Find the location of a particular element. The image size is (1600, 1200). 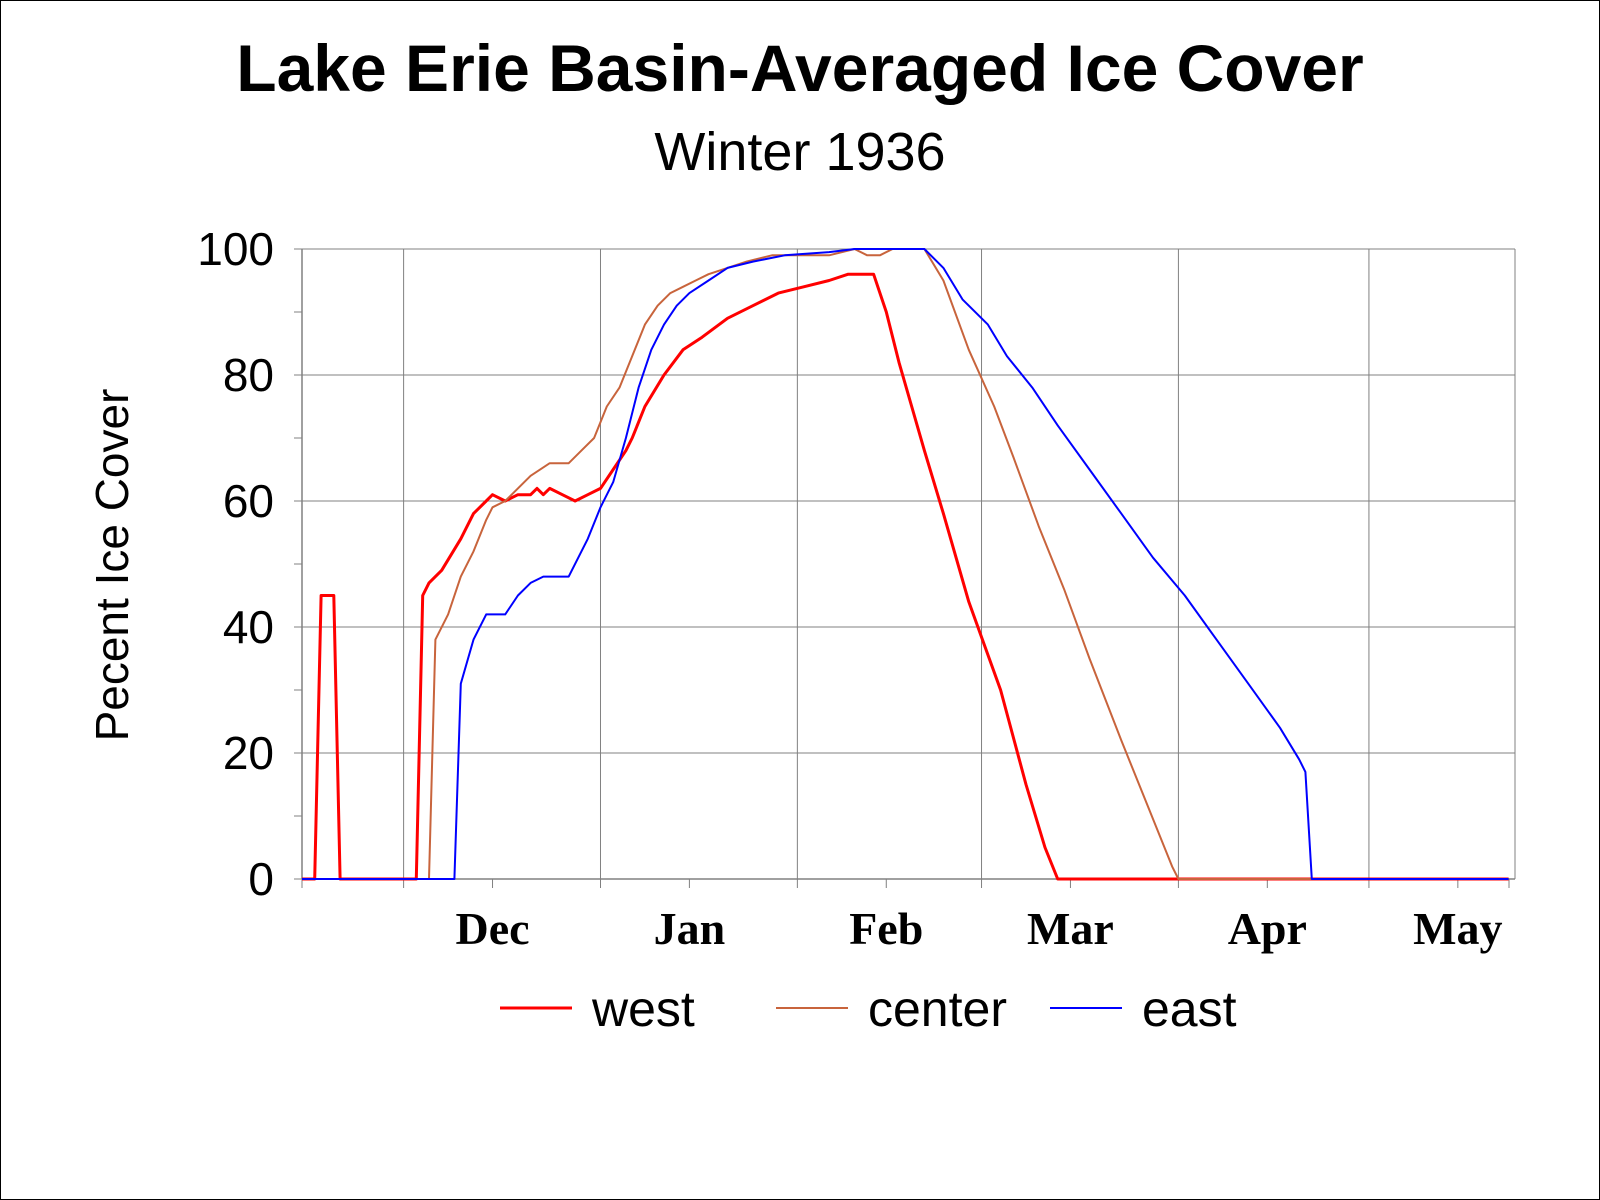

x-tick-label-may: May is located at coordinates (1457, 928).